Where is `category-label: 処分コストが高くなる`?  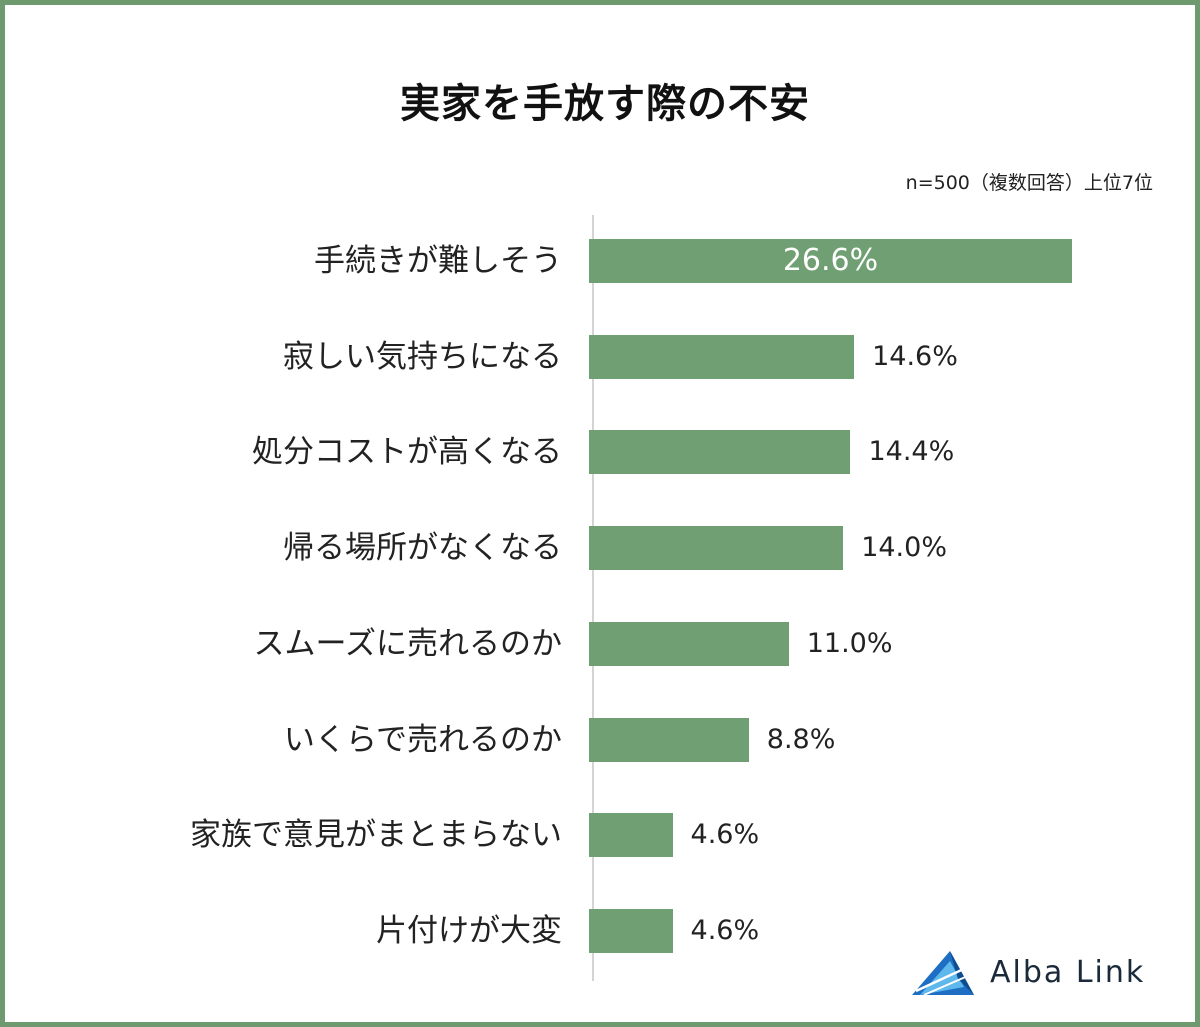 category-label: 処分コストが高くなる is located at coordinates (407, 452).